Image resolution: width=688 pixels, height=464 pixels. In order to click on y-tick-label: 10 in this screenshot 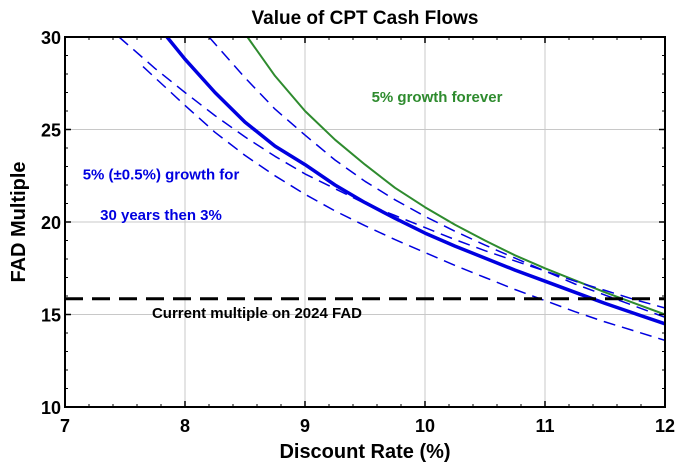, I will do `click(51, 408)`.